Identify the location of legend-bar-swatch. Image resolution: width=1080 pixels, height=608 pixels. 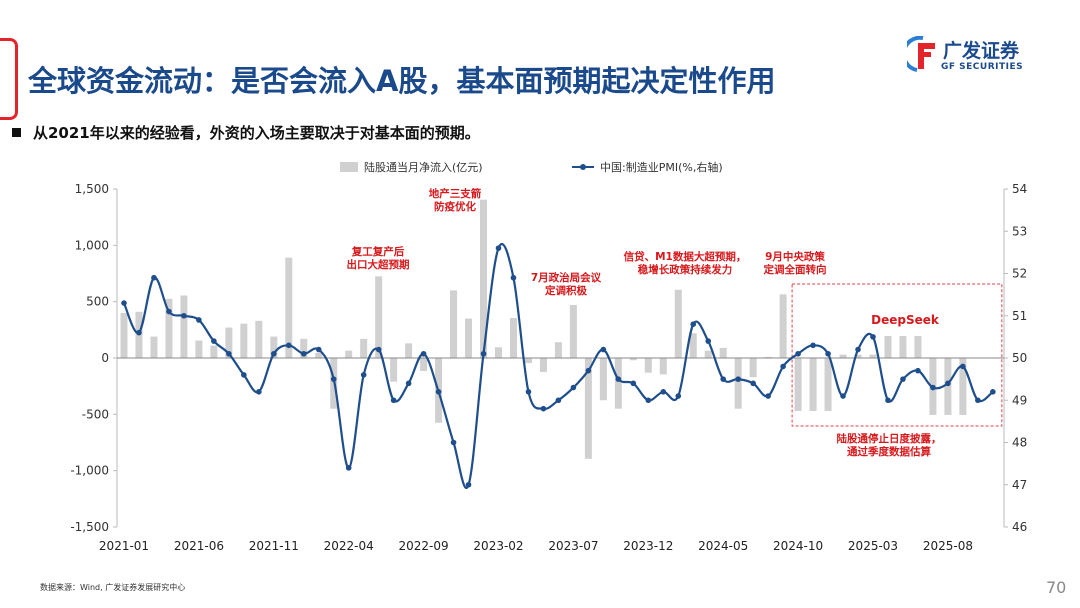
(349, 167).